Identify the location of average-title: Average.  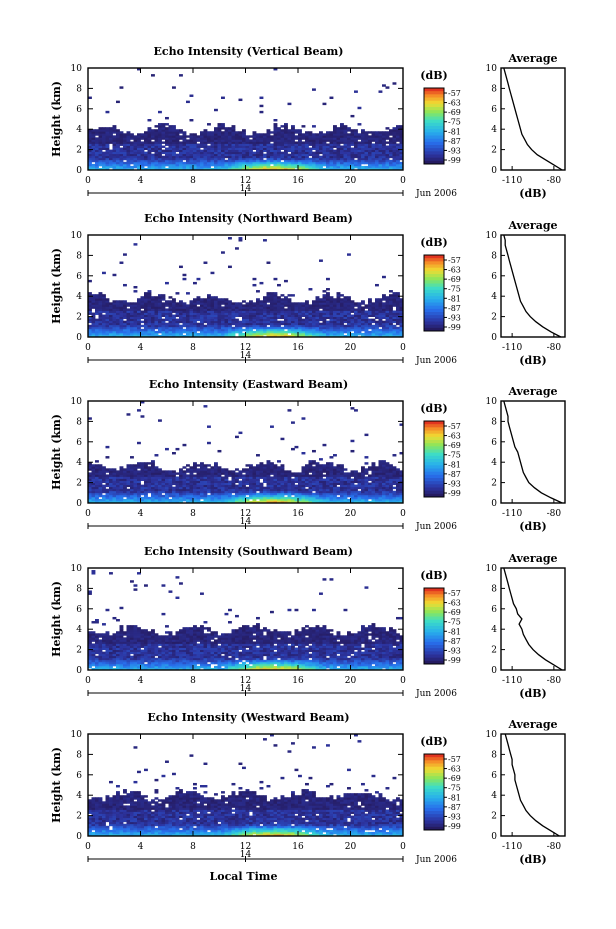
(532, 58).